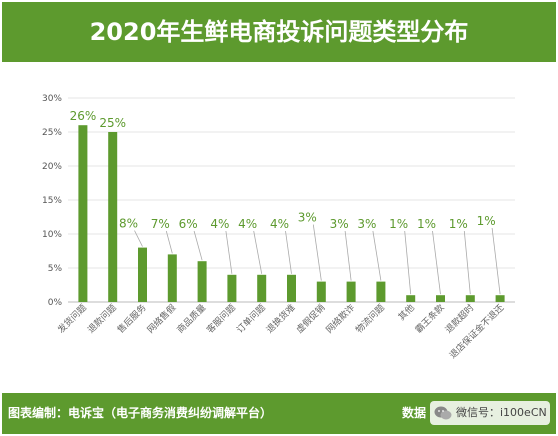  I want to click on y-tick-label: 30%, so click(52, 99).